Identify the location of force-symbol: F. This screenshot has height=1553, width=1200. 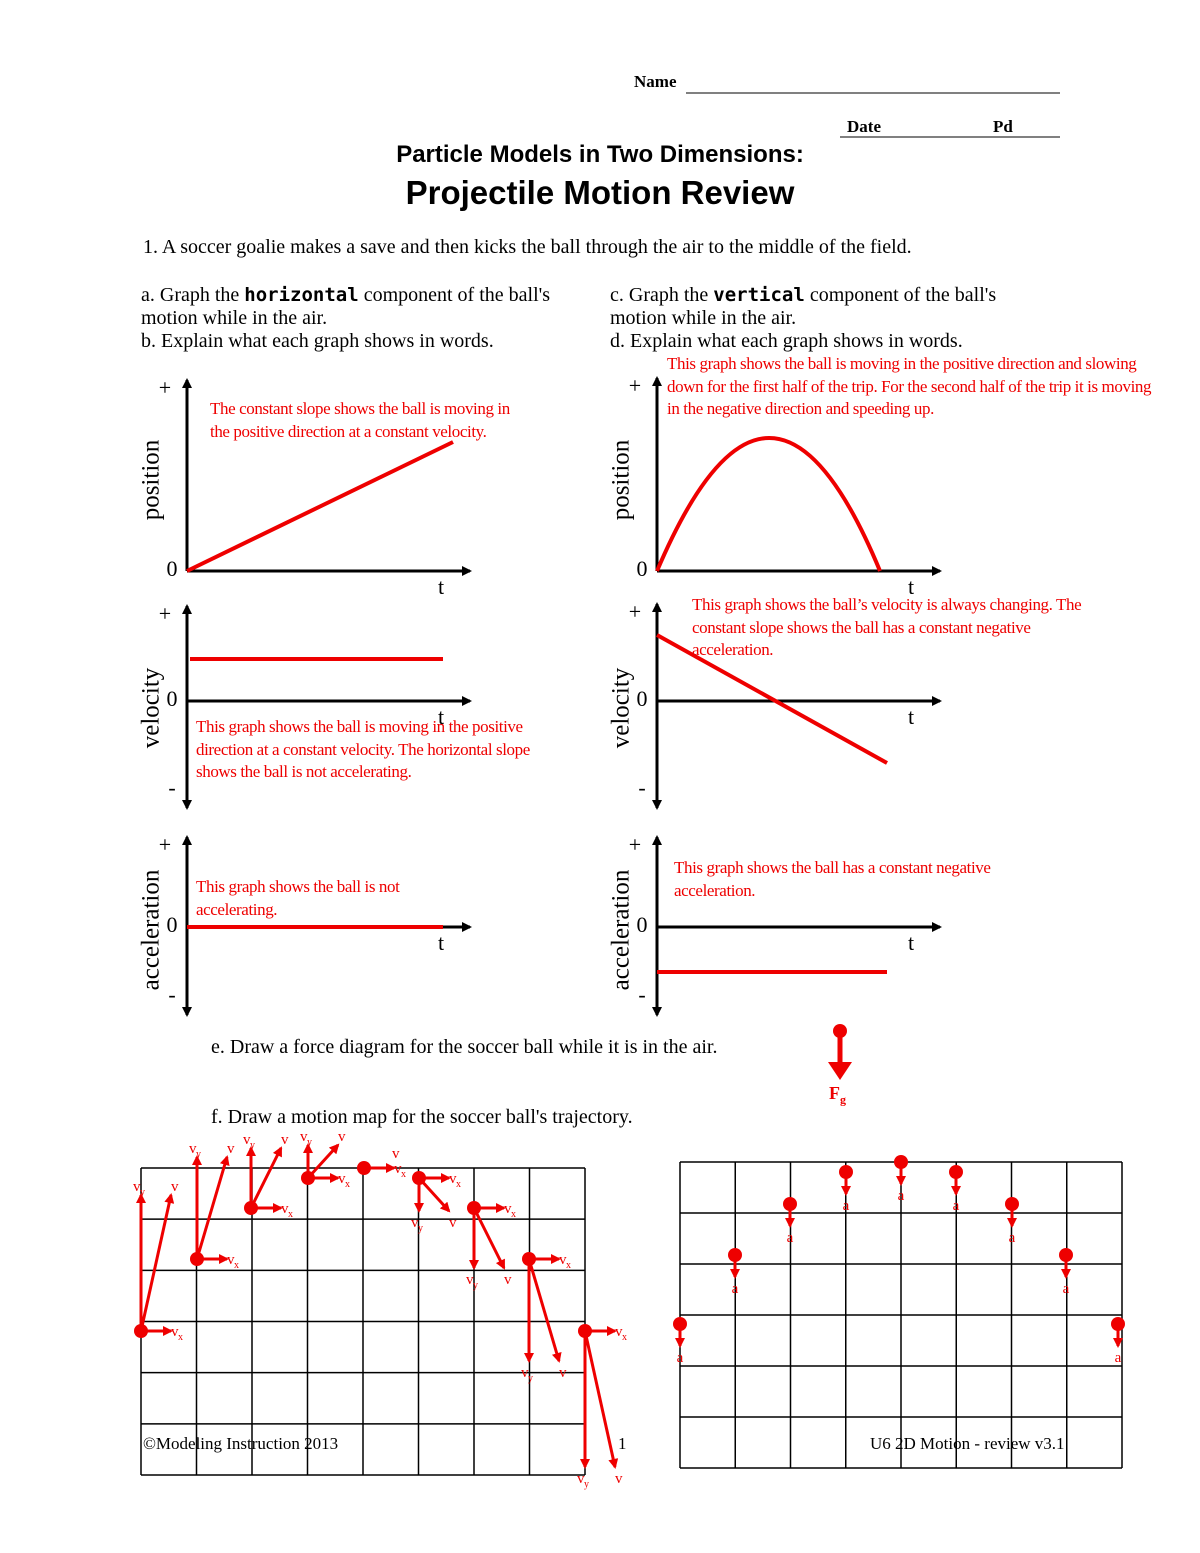
(834, 1093).